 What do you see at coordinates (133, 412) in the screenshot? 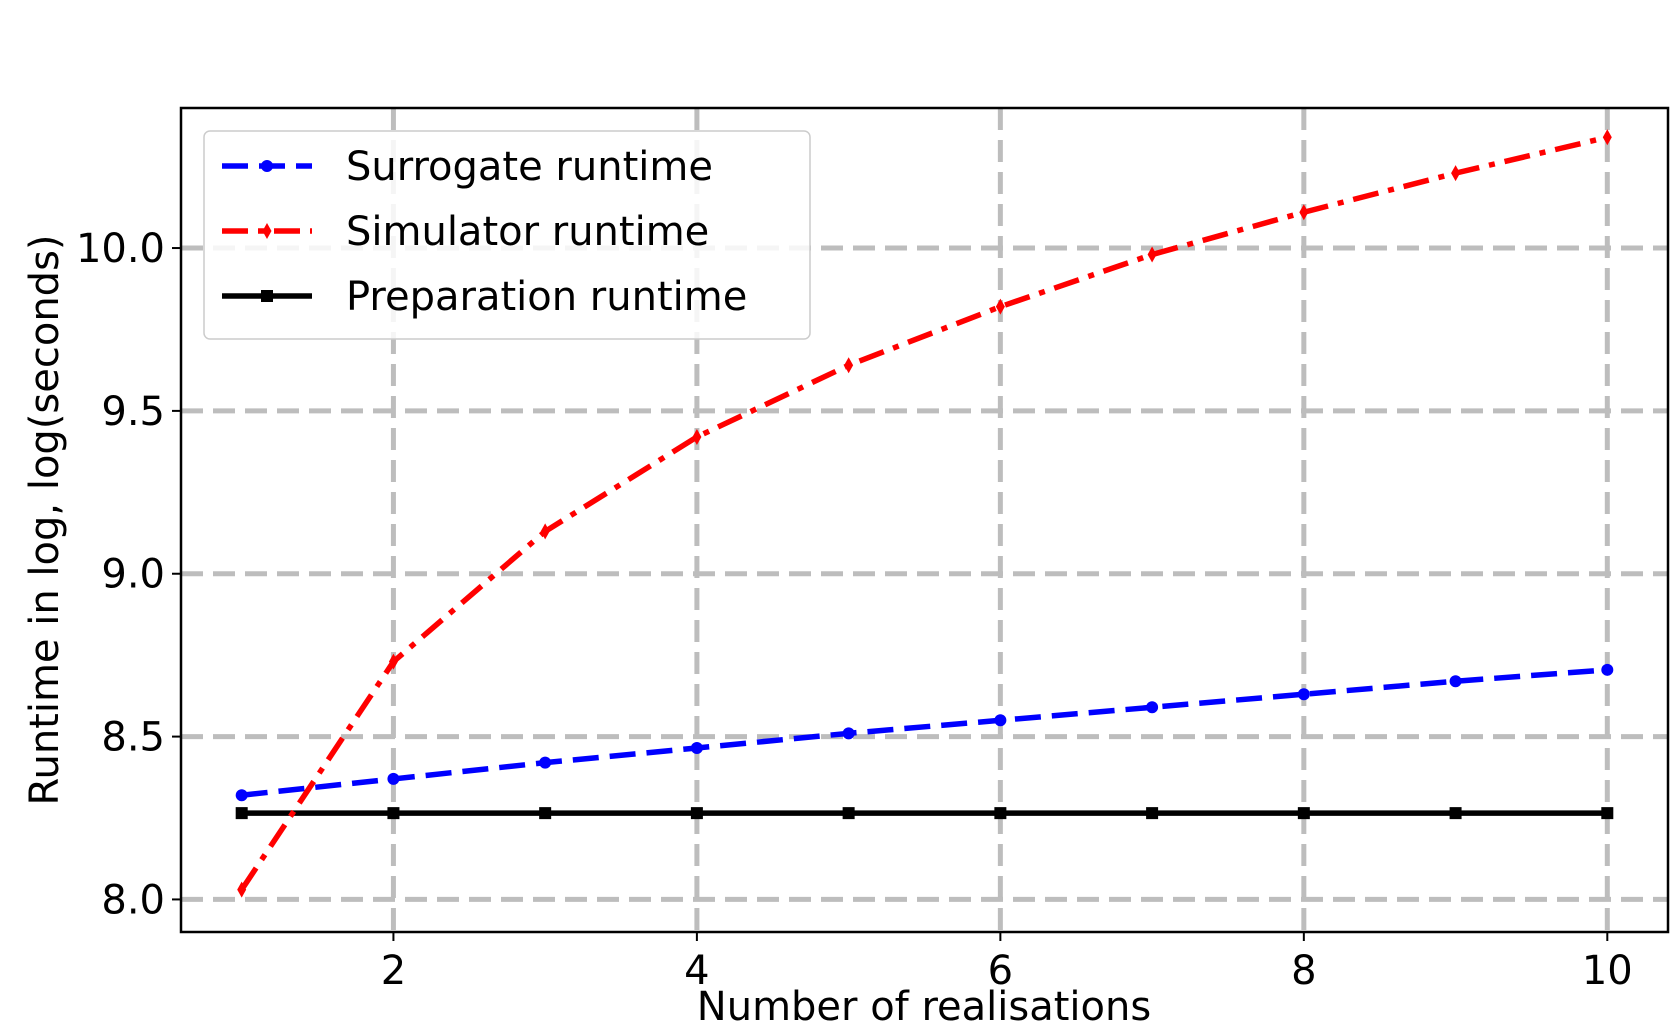
I see `y-tick-label: 9.5` at bounding box center [133, 412].